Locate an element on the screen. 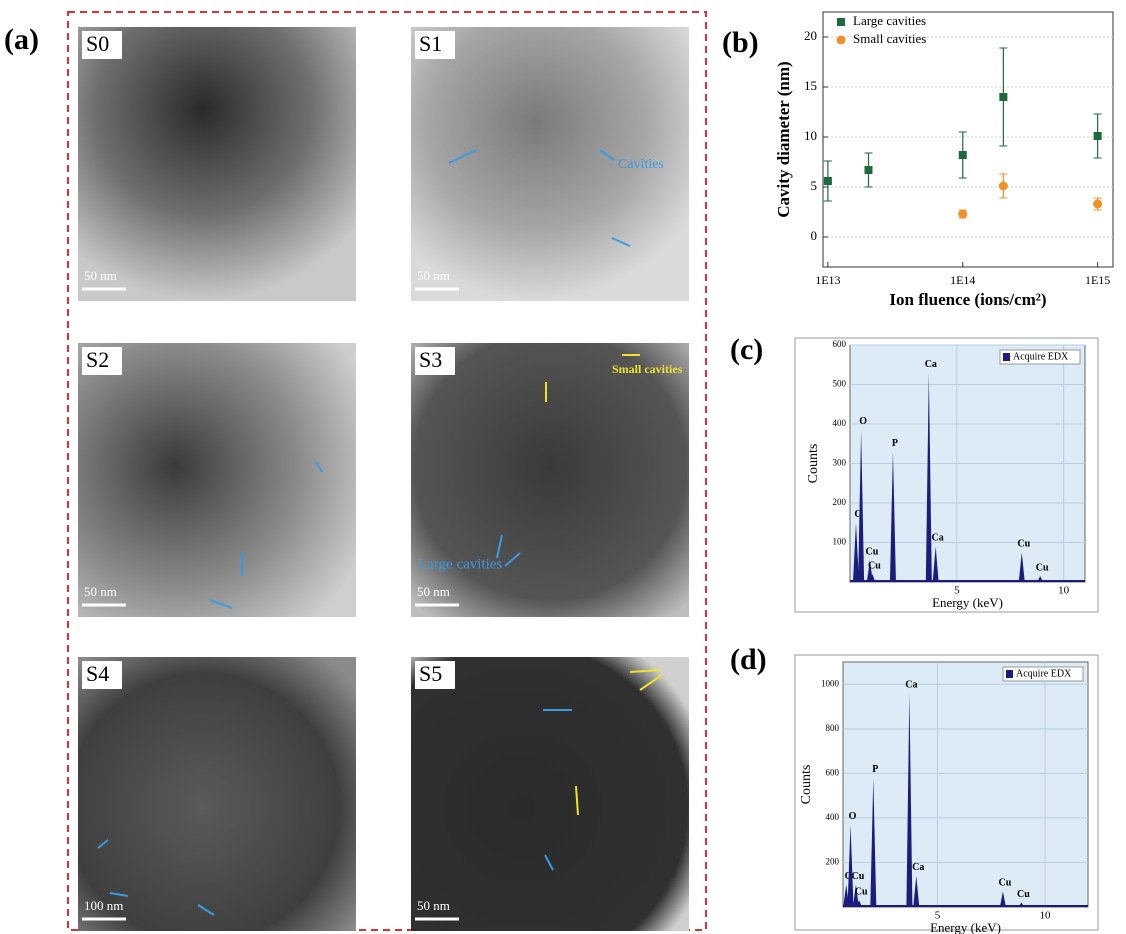  x-axis-label: Energy (keV) is located at coordinates (965, 927).